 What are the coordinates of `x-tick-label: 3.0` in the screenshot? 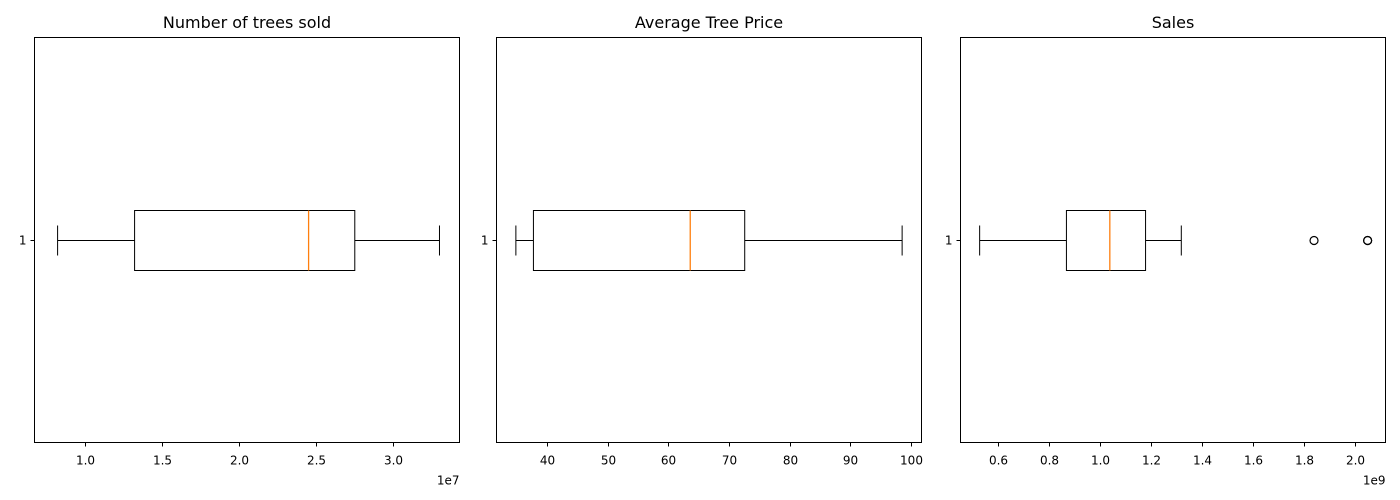 It's located at (393, 461).